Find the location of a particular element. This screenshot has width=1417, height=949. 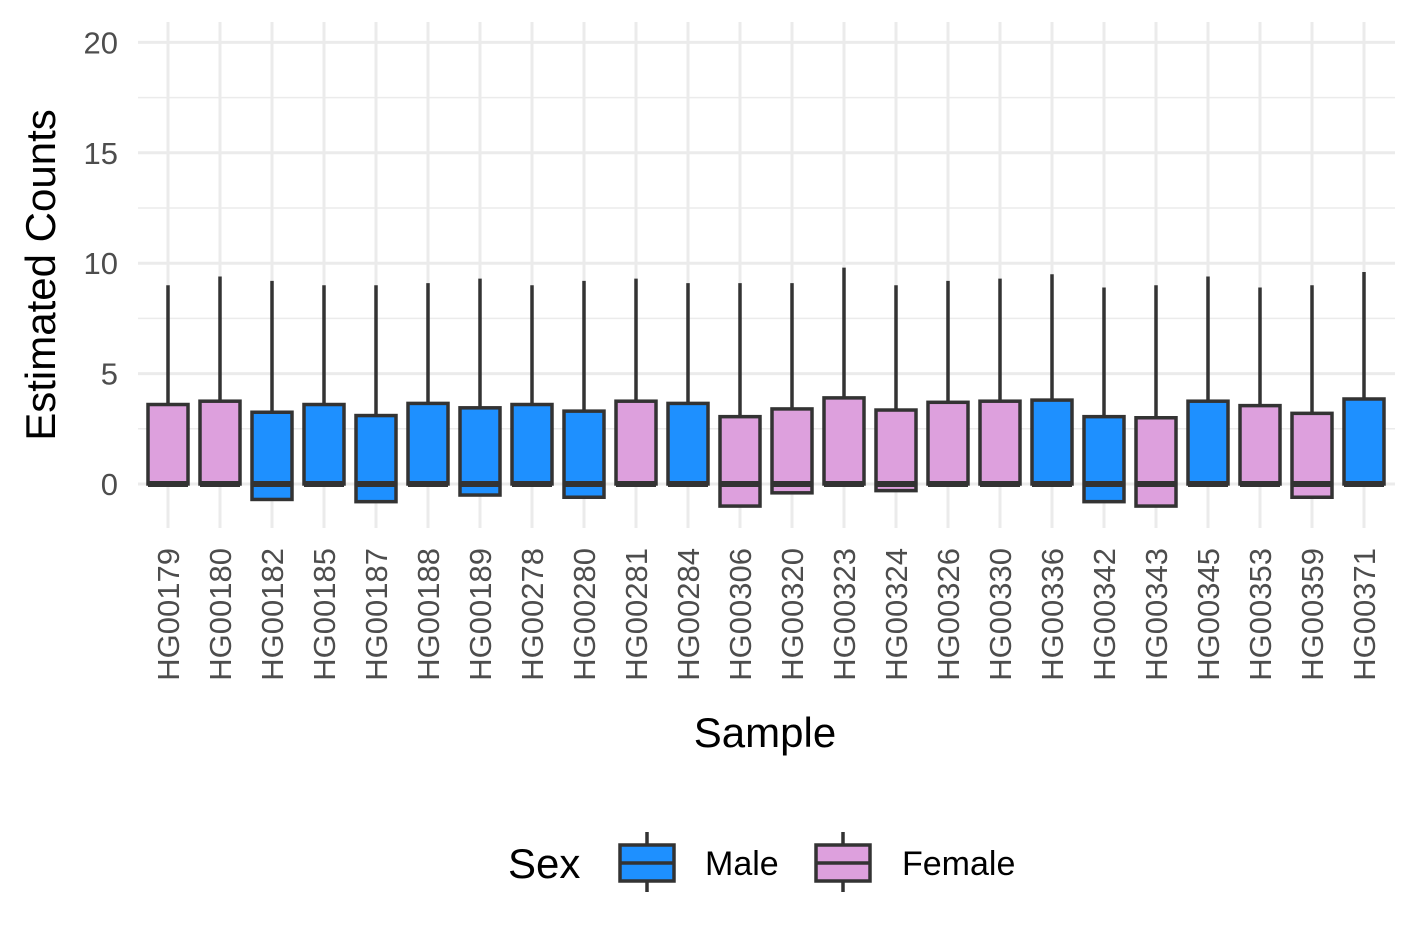

x-tick-label: HG00188 is located at coordinates (428, 614).